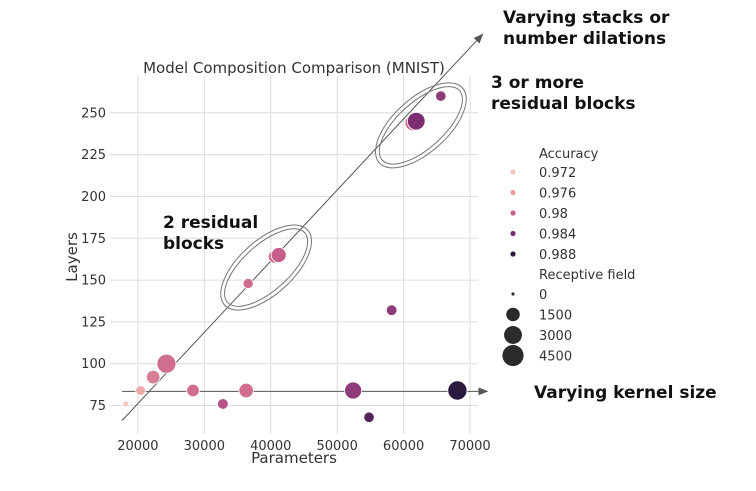  I want to click on y-tick-label: 250, so click(93, 113).